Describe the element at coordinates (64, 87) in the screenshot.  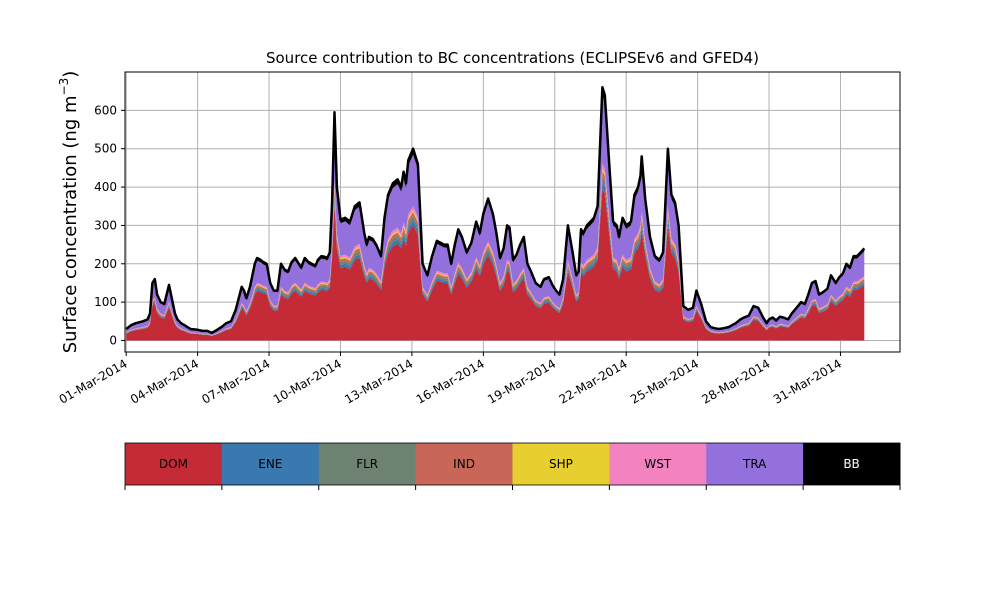
I see `y-axis-label-sup: −3` at that location.